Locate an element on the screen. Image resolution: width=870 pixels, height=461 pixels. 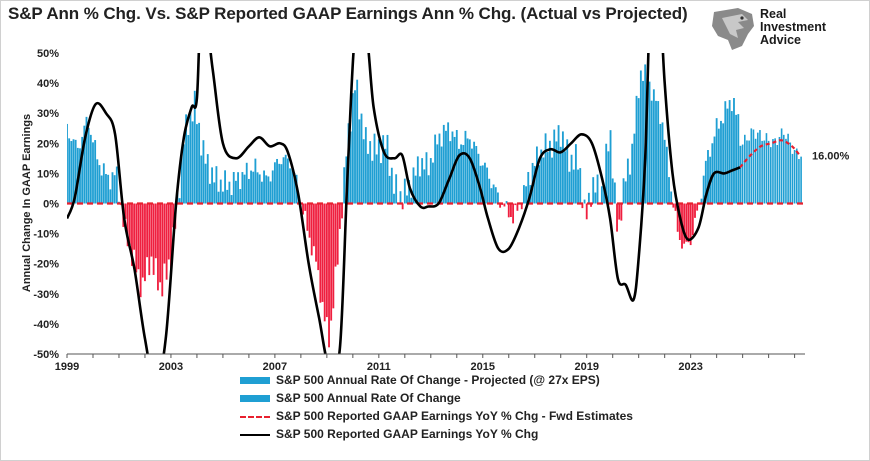
y-tick-label: 50% is located at coordinates (48, 54).